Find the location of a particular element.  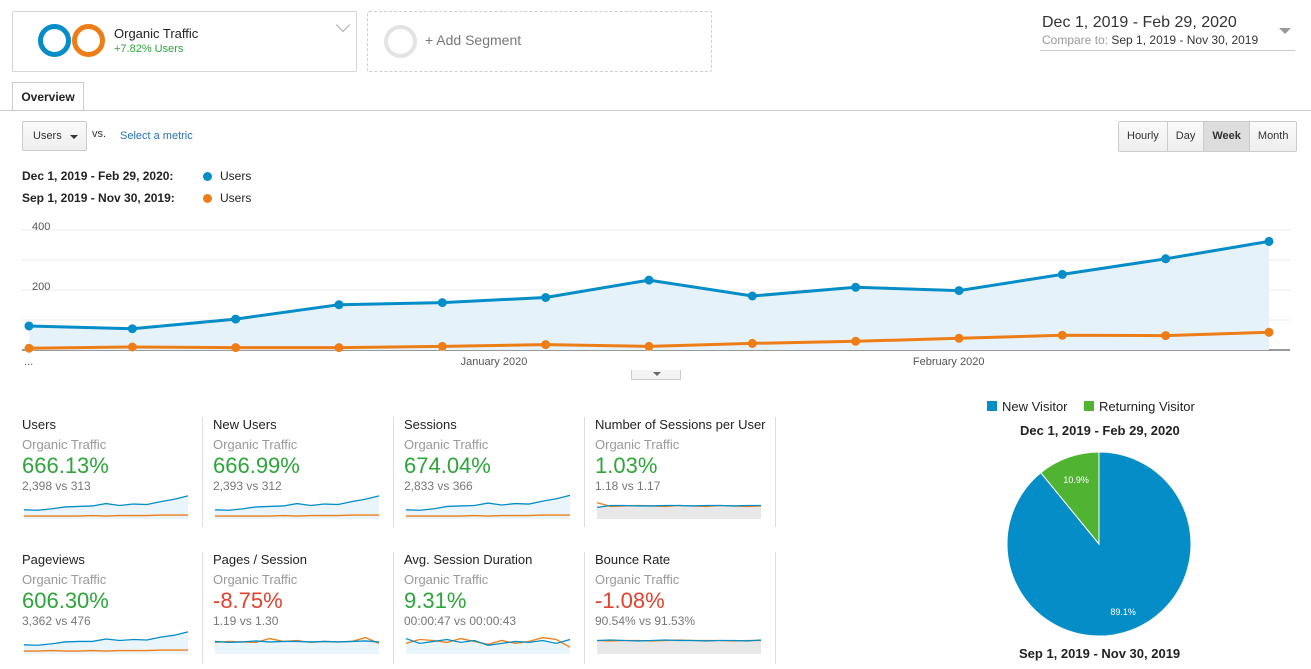

metric-change: 9.31% is located at coordinates (435, 600).